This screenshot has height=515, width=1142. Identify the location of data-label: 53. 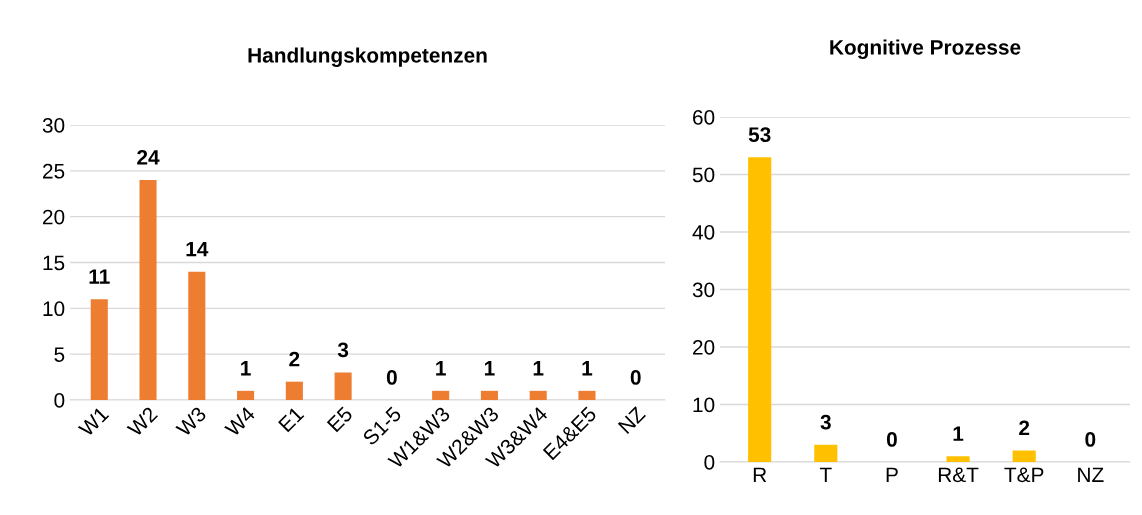
(759, 135).